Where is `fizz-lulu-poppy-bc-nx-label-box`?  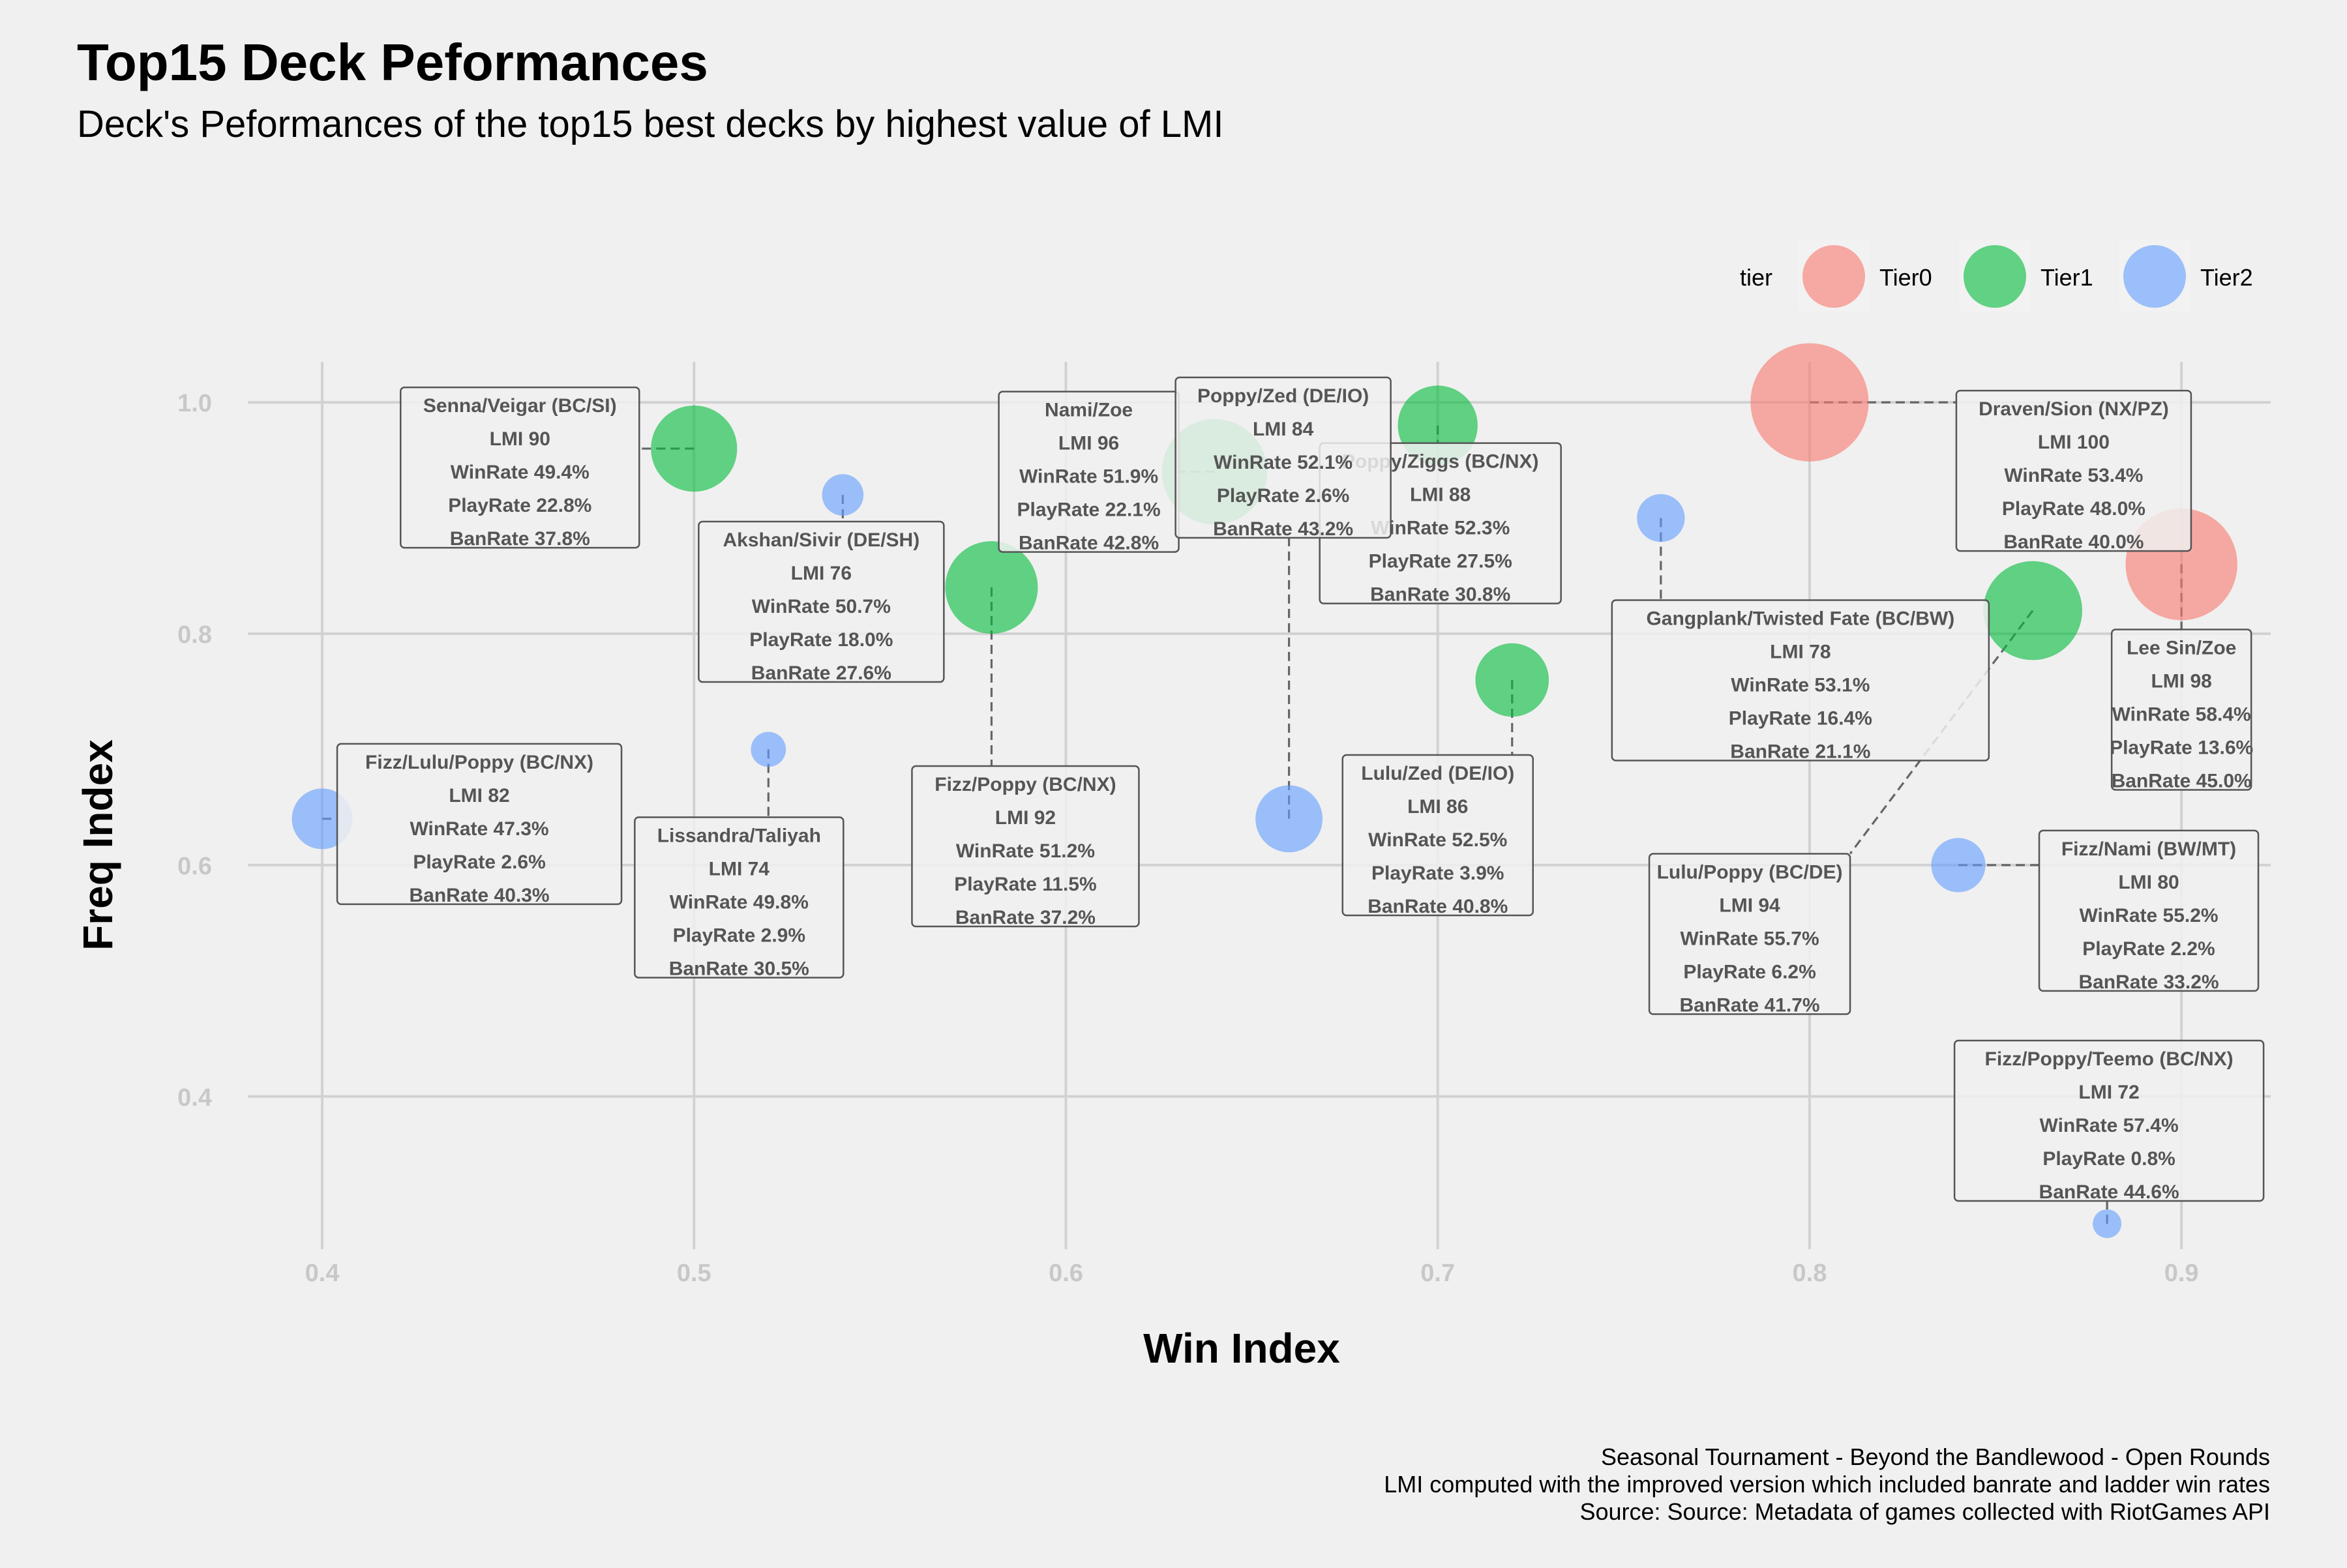
fizz-lulu-poppy-bc-nx-label-box is located at coordinates (480, 824).